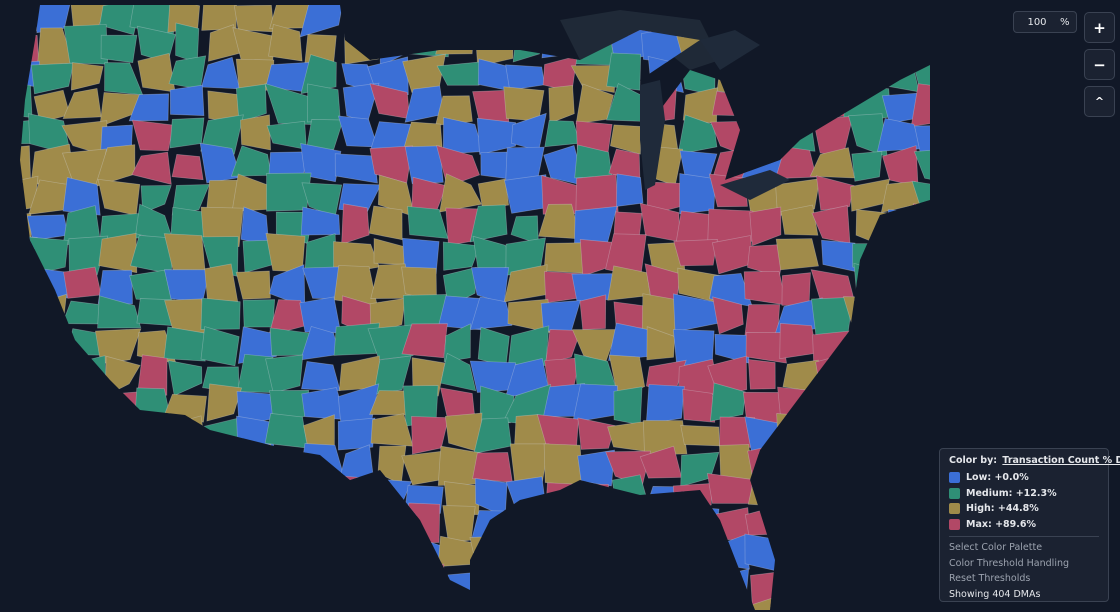 The image size is (1120, 612). Describe the element at coordinates (990, 578) in the screenshot. I see `legend-option: Reset Thresholds` at that location.